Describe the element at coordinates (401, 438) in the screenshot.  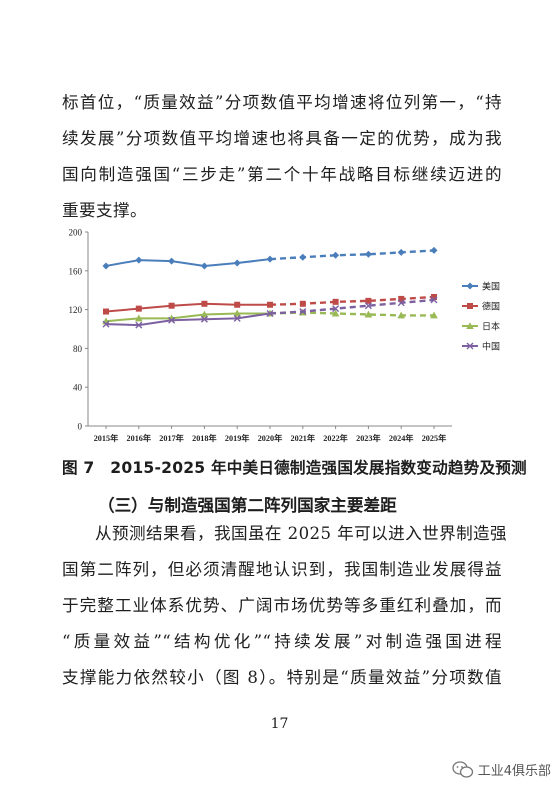
I see `x-tick-label: 2024年` at that location.